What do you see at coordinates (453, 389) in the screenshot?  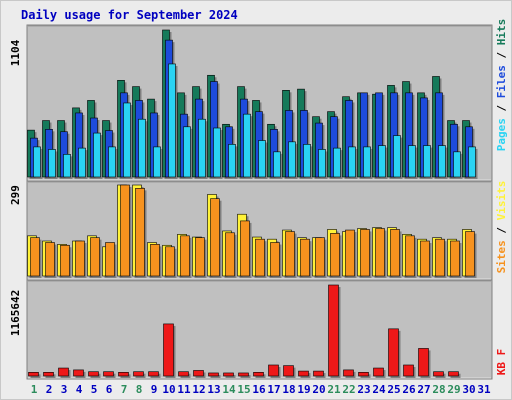 I see `x-tick-label-29: 29` at bounding box center [453, 389].